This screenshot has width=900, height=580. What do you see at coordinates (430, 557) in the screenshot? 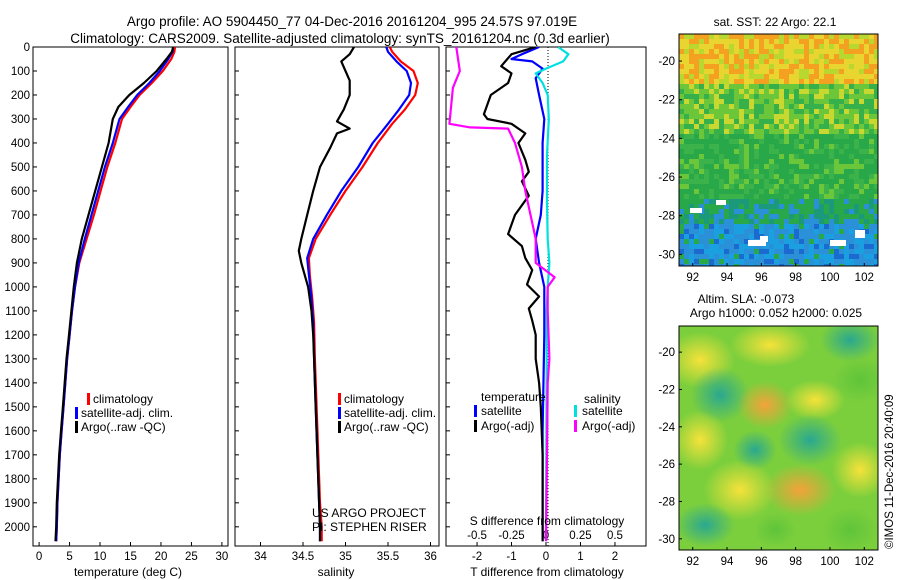
I see `x-tick-label: 36` at bounding box center [430, 557].